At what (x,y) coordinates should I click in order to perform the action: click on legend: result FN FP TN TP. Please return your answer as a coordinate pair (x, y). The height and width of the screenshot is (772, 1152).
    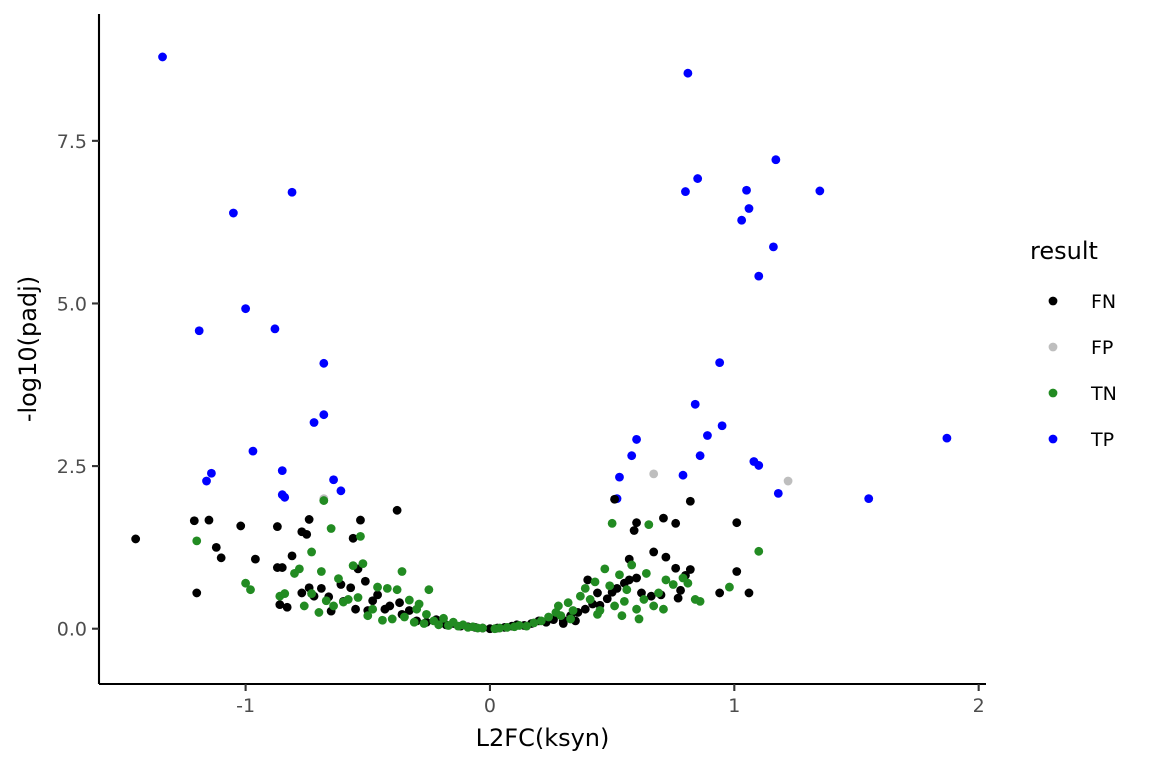
    Looking at the image, I should click on (1073, 344).